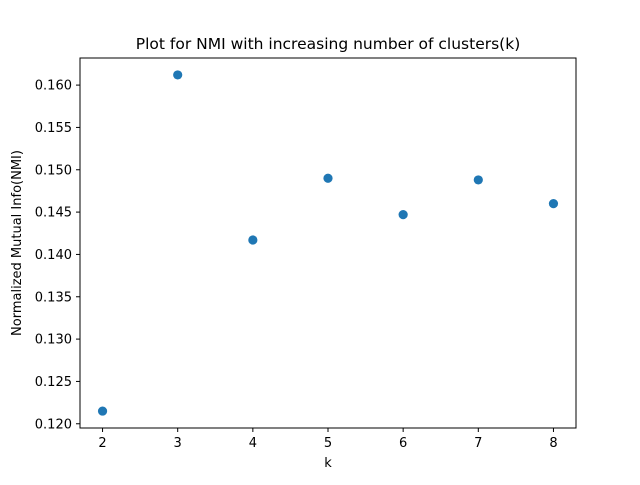  Describe the element at coordinates (53, 382) in the screenshot. I see `y-tick-label: 0.125` at that location.